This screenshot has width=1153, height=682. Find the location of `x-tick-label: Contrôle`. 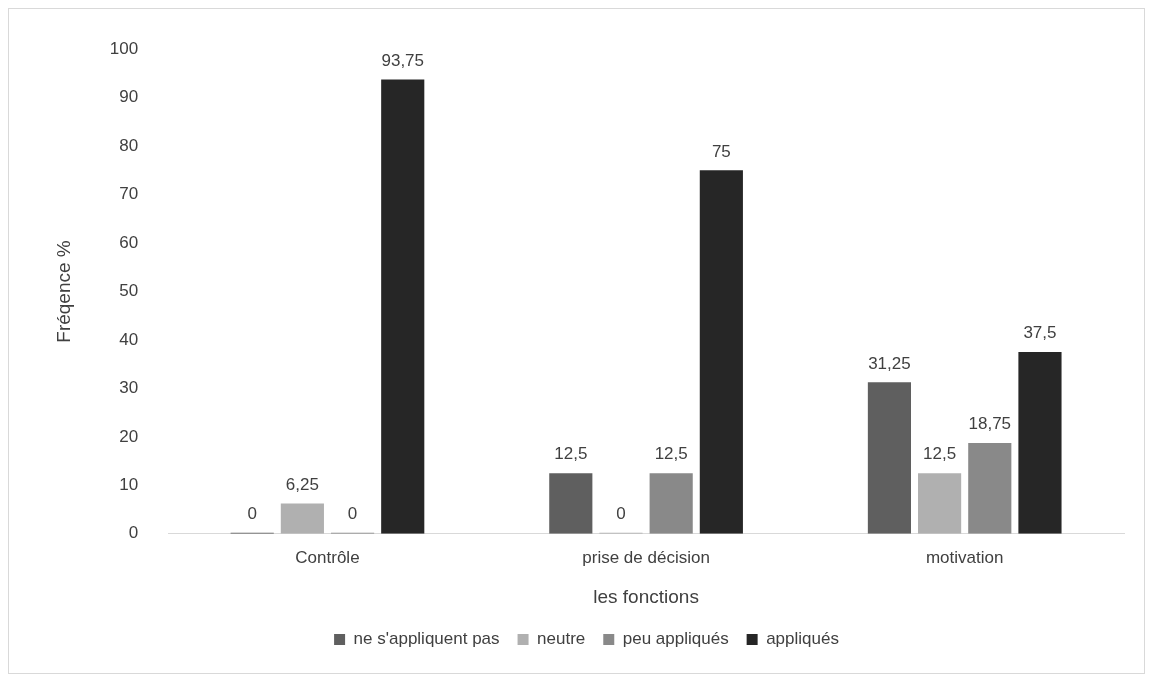

x-tick-label: Contrôle is located at coordinates (327, 557).